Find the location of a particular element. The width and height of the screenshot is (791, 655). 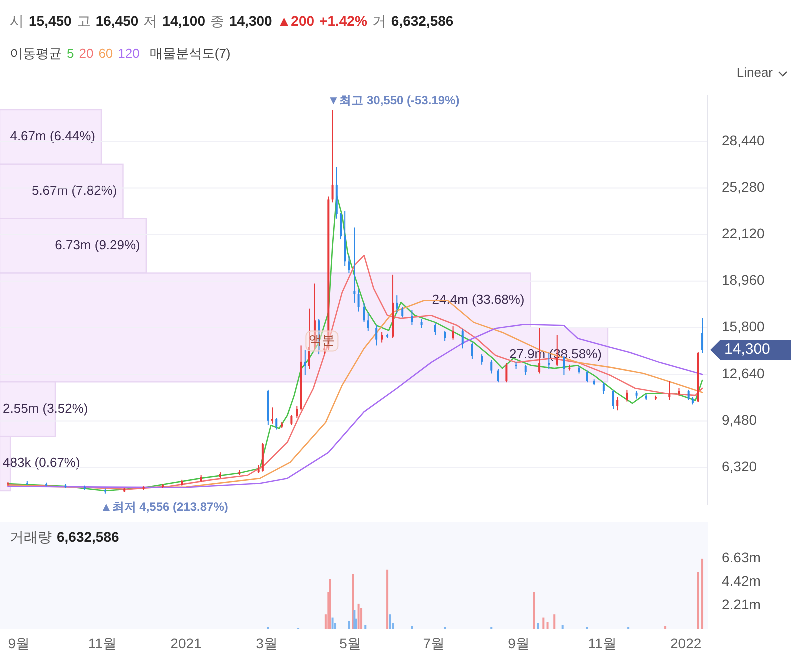

text: Linear is located at coordinates (755, 72).